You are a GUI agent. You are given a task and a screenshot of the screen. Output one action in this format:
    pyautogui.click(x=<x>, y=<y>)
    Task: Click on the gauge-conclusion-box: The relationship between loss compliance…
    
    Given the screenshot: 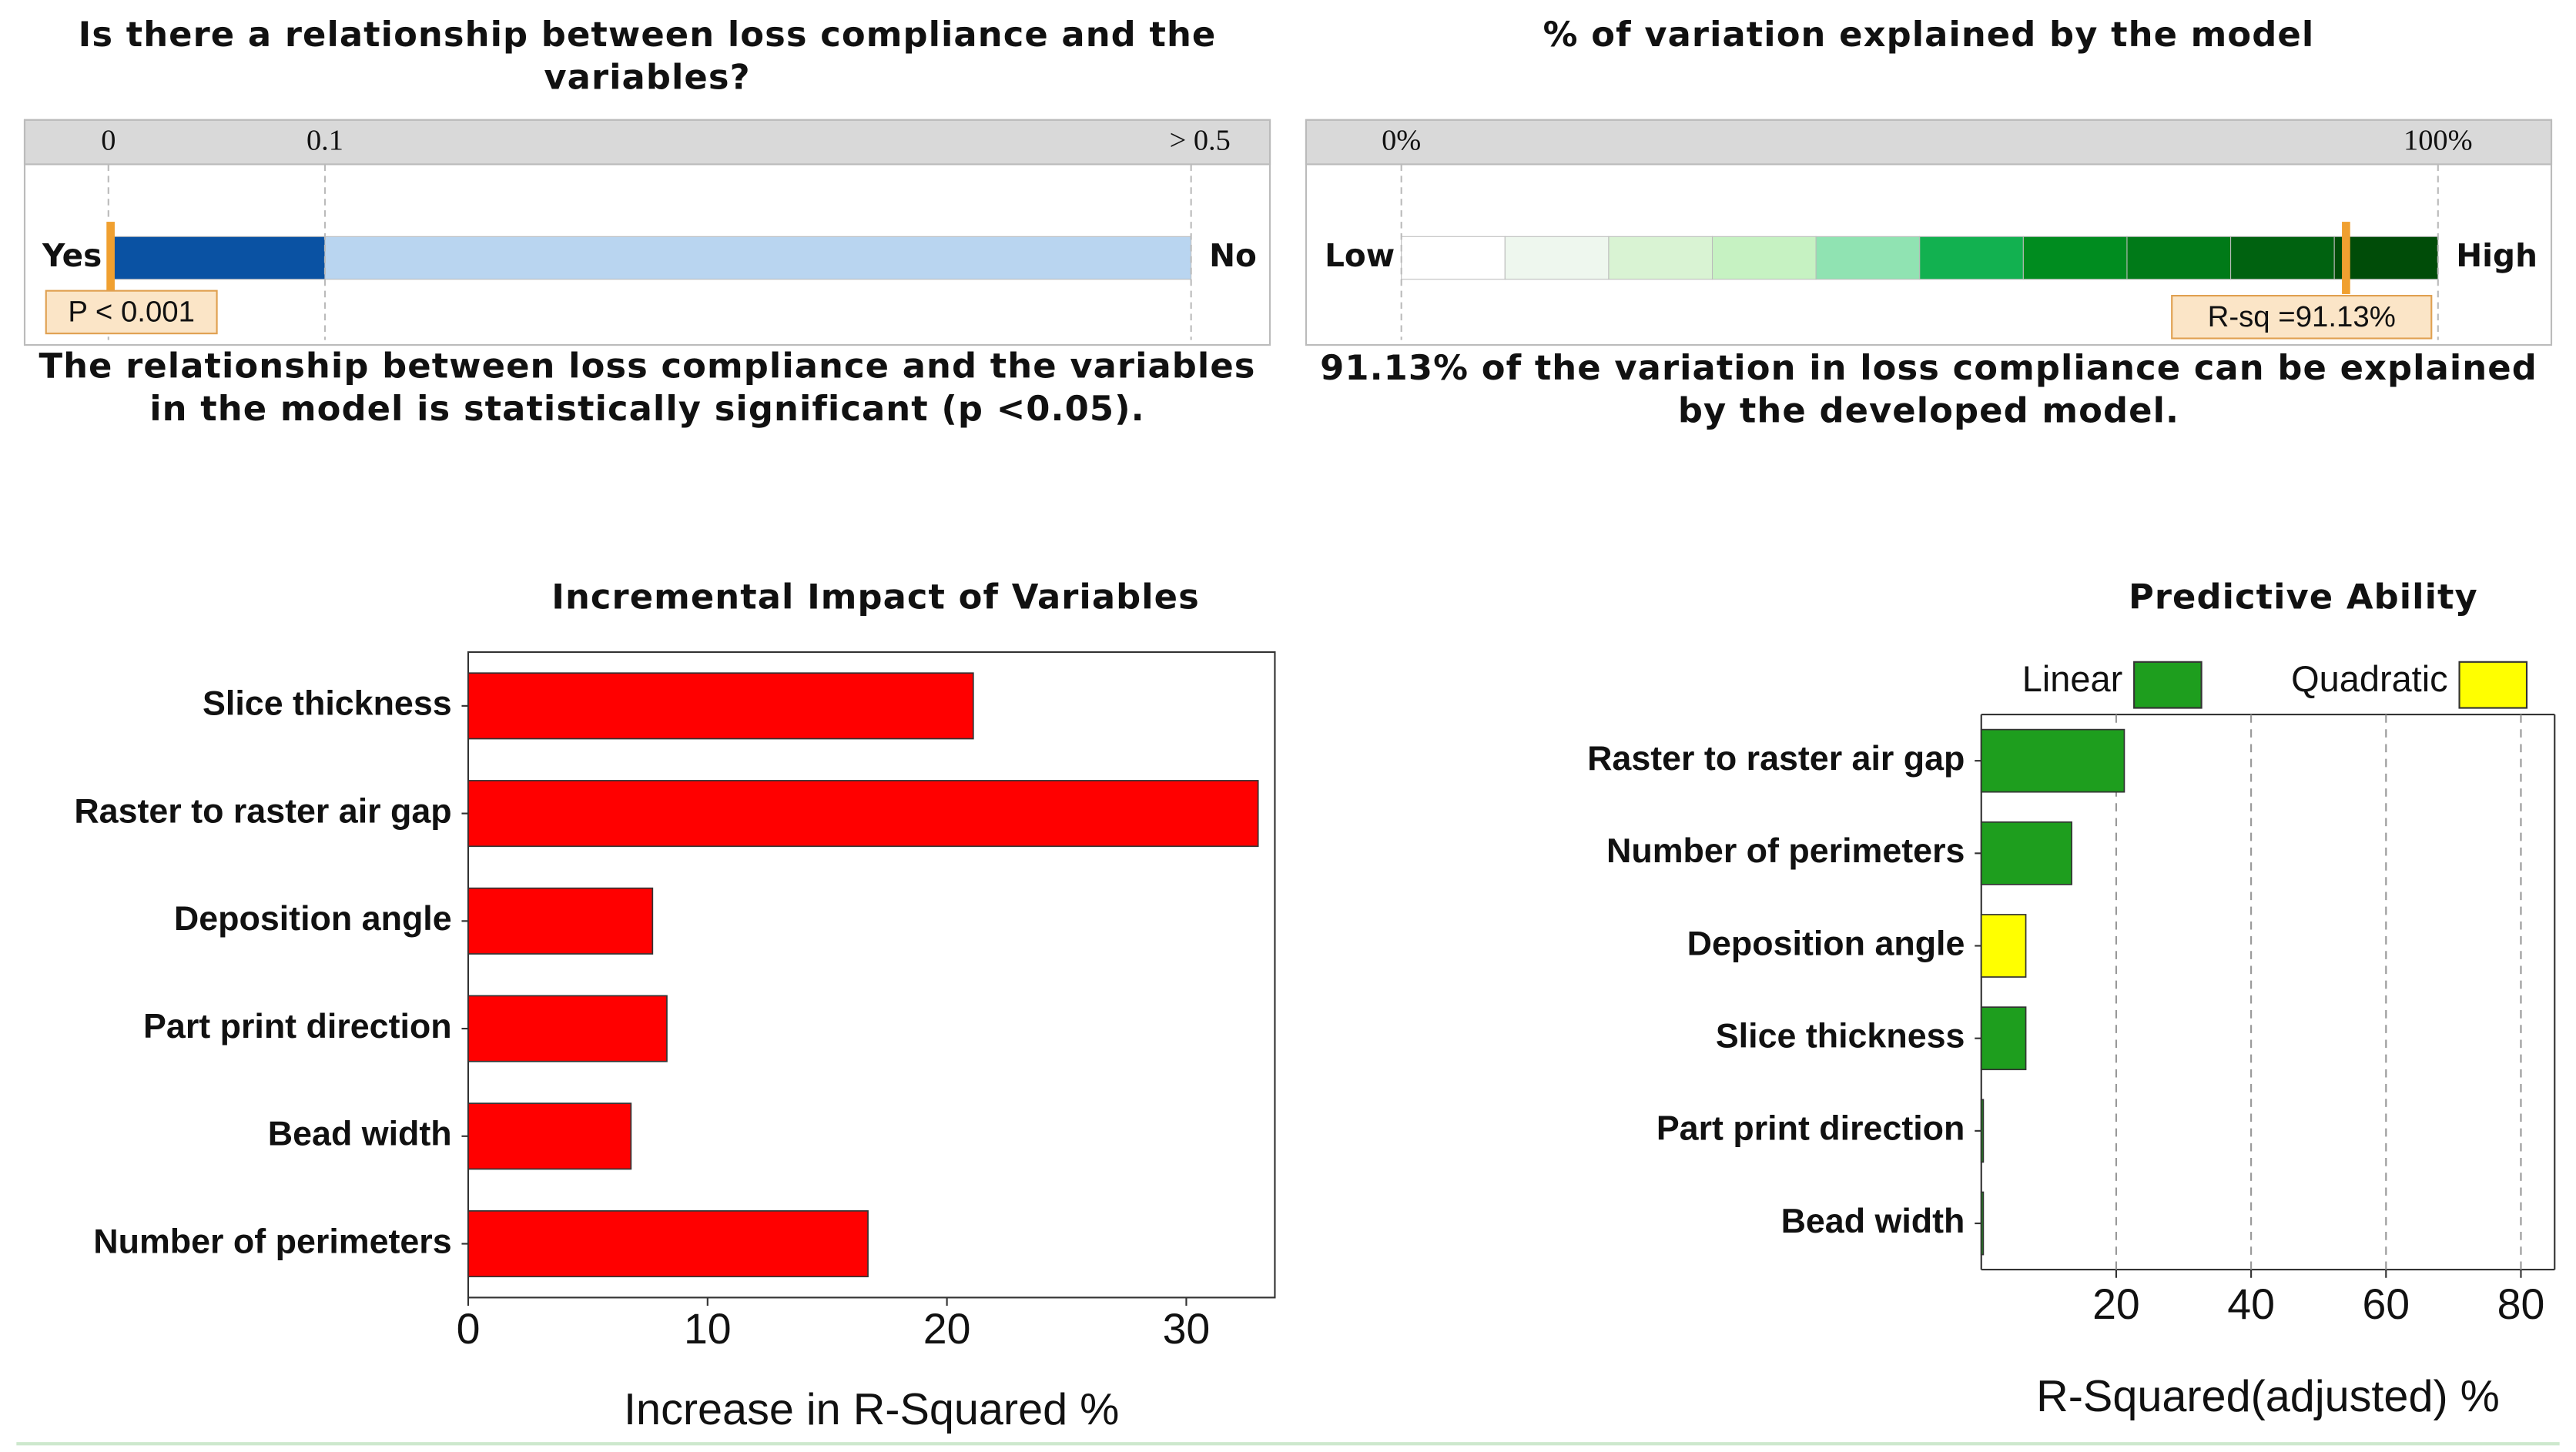 What is the action you would take?
    pyautogui.click(x=647, y=388)
    